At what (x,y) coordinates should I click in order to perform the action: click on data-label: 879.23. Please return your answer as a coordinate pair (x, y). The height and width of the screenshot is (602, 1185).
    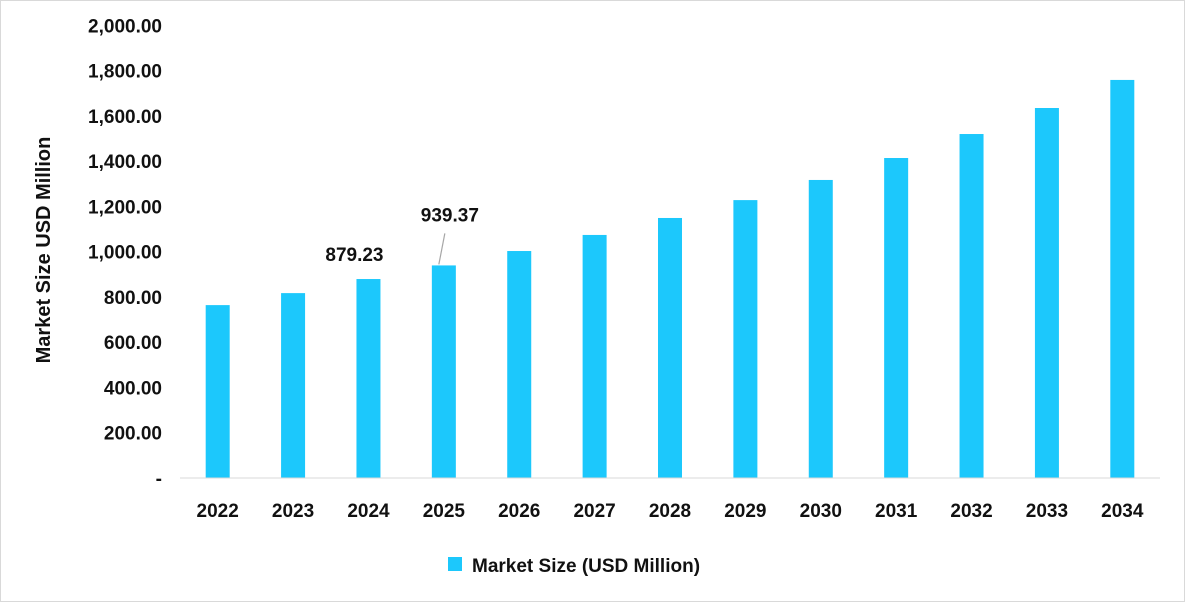
    Looking at the image, I should click on (354, 255).